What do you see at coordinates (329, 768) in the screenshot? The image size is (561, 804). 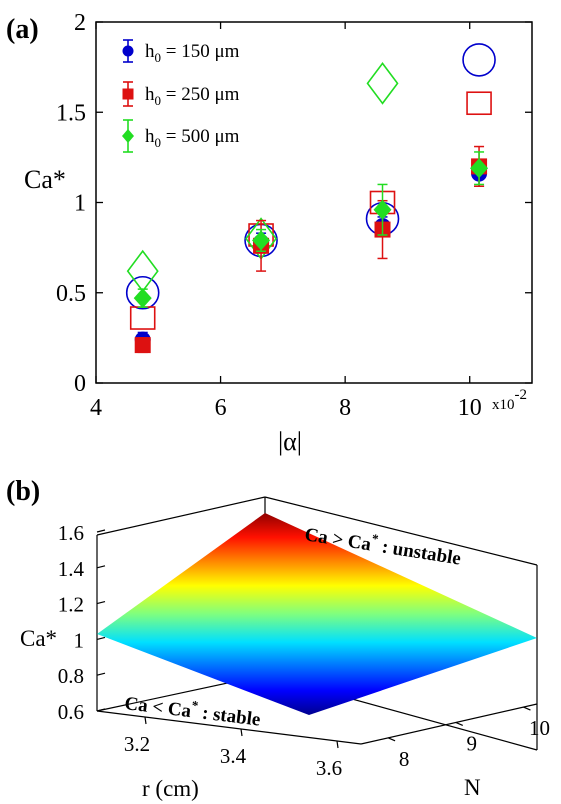 I see `r-tick-label: 3.6` at bounding box center [329, 768].